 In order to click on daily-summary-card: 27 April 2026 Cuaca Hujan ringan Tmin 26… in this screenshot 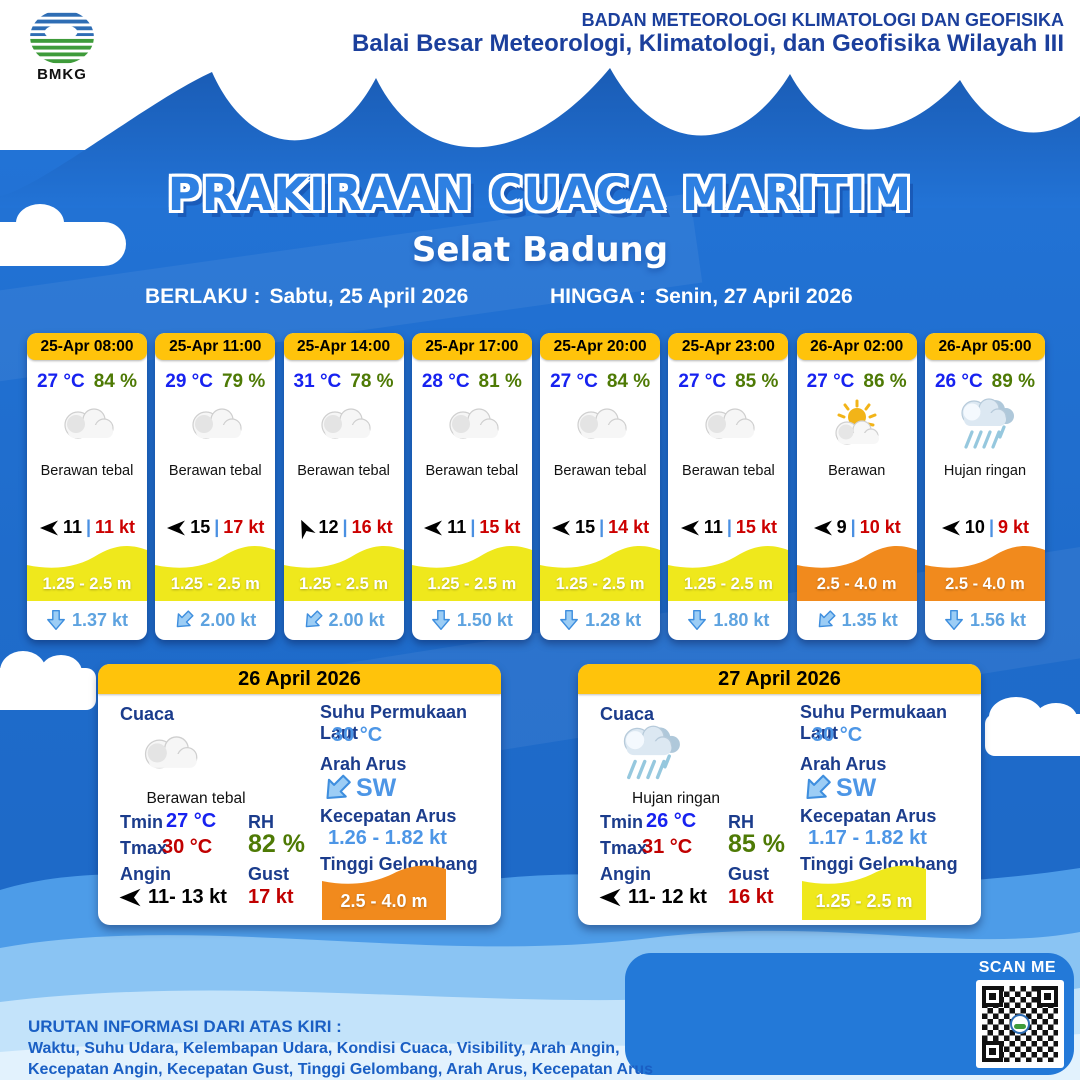, I will do `click(779, 794)`.